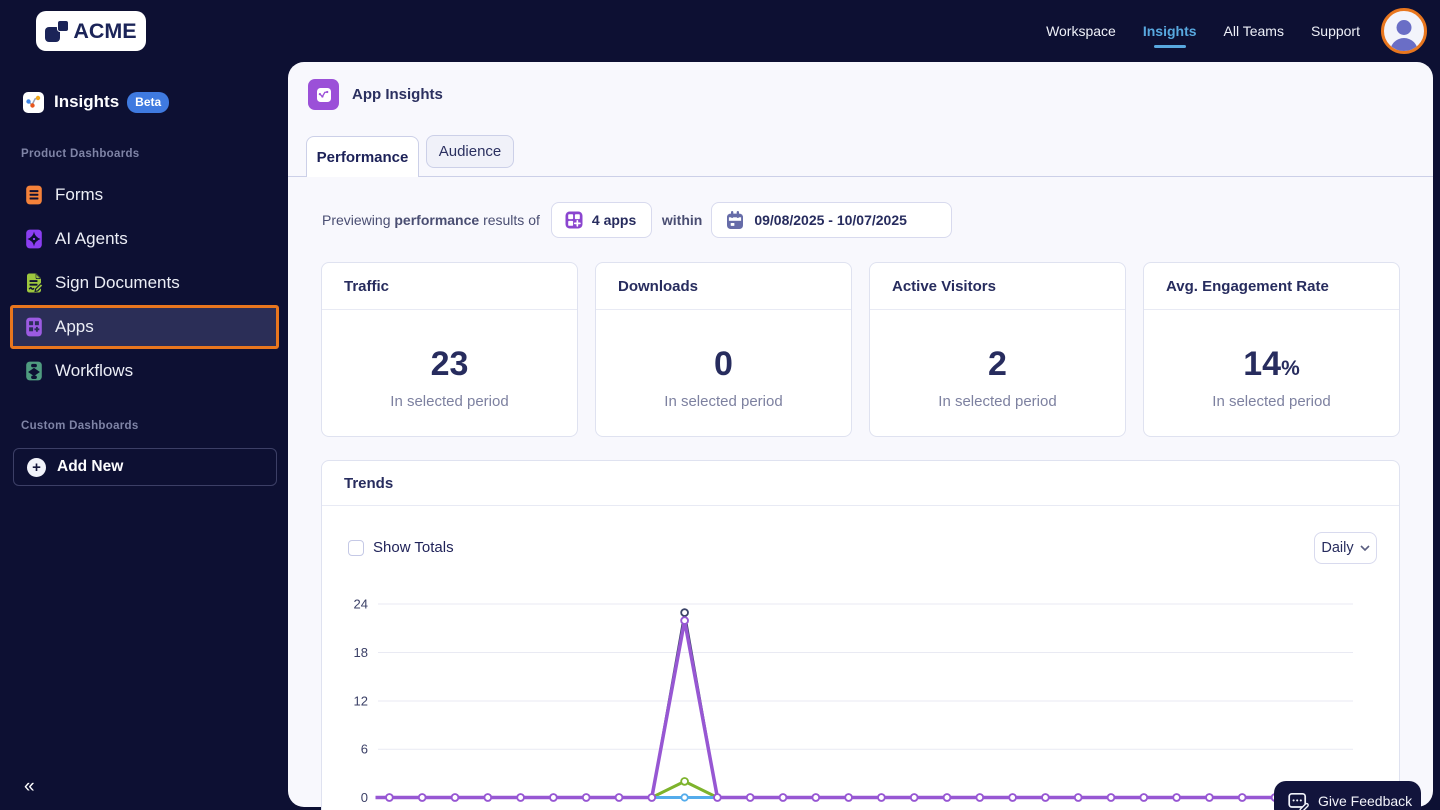 The image size is (1440, 810). What do you see at coordinates (364, 797) in the screenshot?
I see `svg-text: 0` at bounding box center [364, 797].